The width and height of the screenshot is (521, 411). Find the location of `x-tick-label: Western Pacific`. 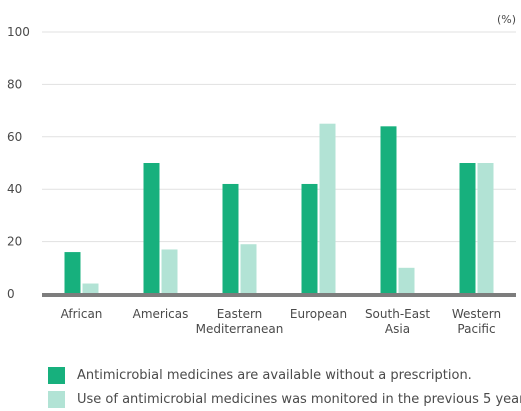

x-tick-label: Western Pacific is located at coordinates (476, 321).